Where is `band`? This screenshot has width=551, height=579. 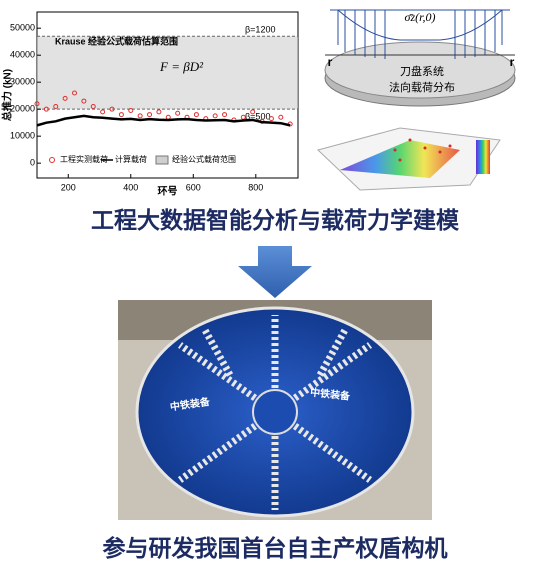
band is located at coordinates (167, 73).